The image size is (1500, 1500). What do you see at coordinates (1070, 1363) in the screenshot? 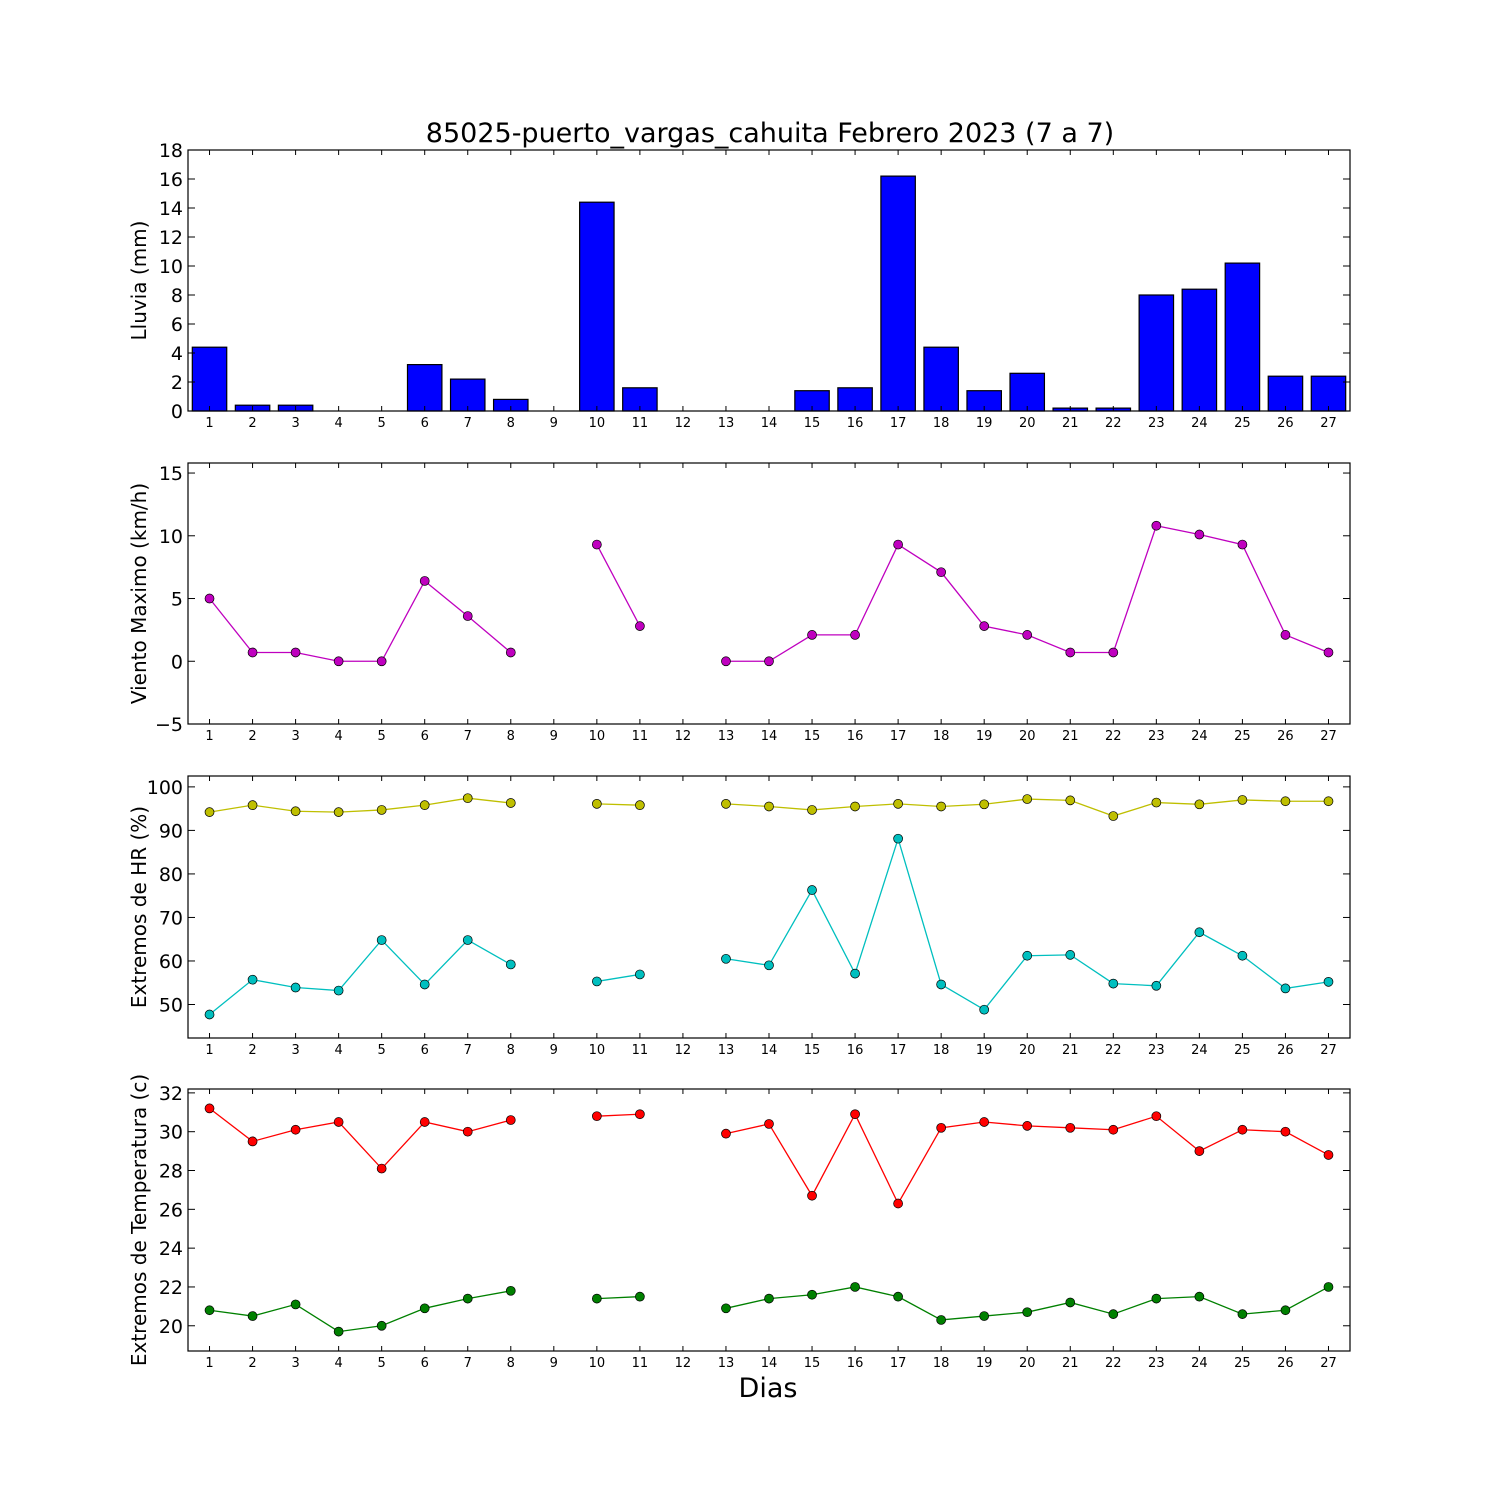
I see `x-tick-label: 21` at bounding box center [1070, 1363].